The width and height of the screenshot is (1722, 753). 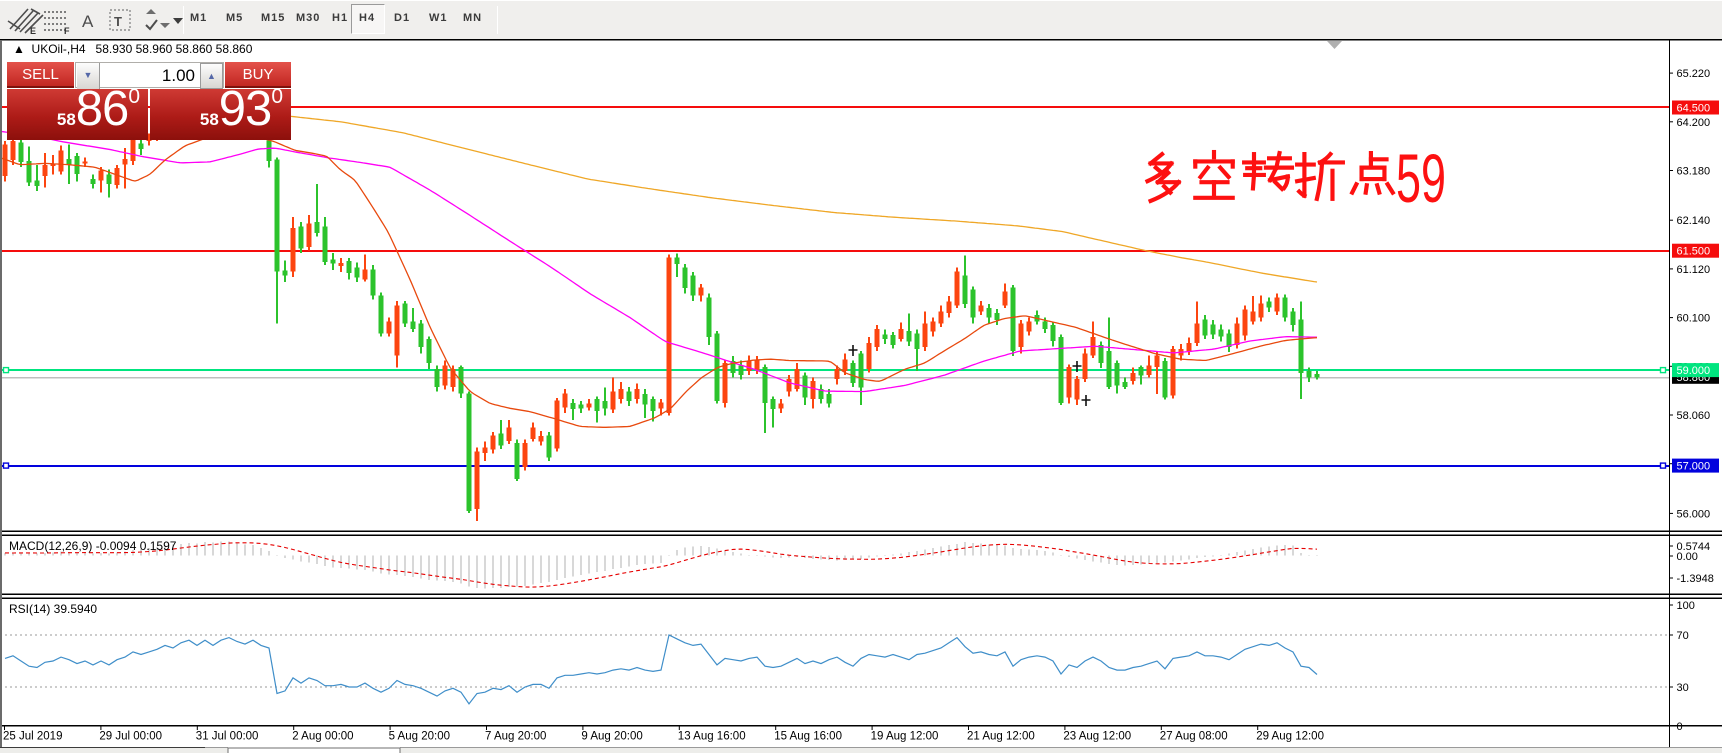 What do you see at coordinates (1686, 606) in the screenshot?
I see `svg-text: 100` at bounding box center [1686, 606].